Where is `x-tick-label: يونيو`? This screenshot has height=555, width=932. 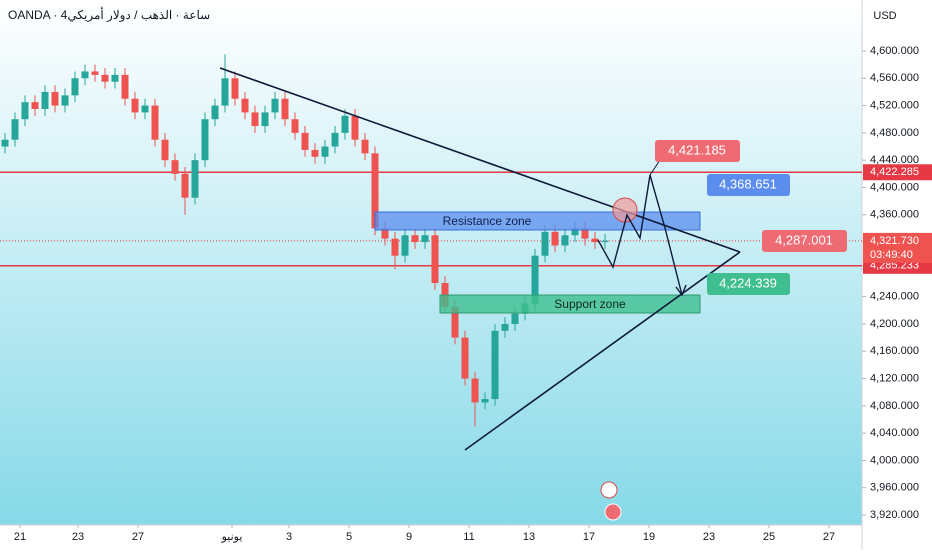 x-tick-label: يونيو is located at coordinates (232, 537).